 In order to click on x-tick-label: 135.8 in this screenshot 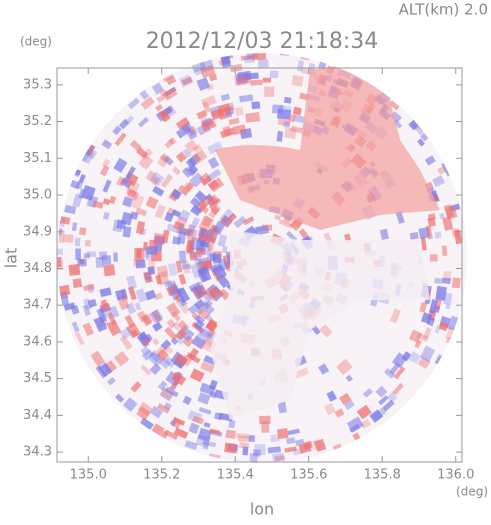, I will do `click(382, 475)`.